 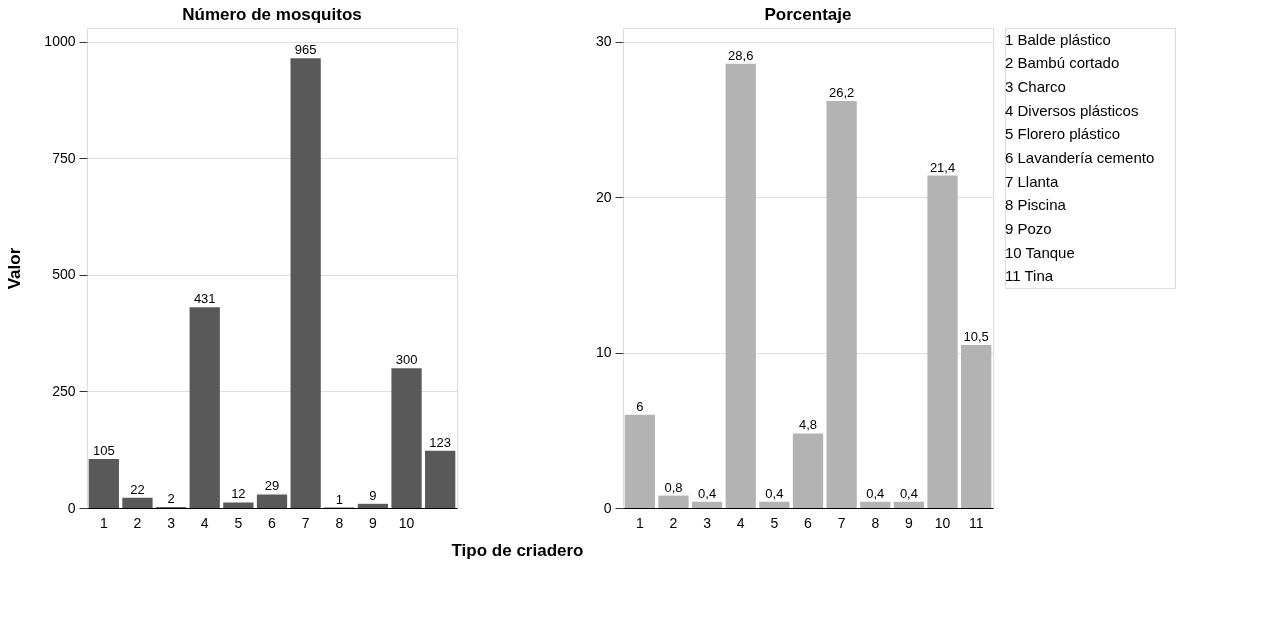 What do you see at coordinates (64, 157) in the screenshot?
I see `y-tick-label: 750` at bounding box center [64, 157].